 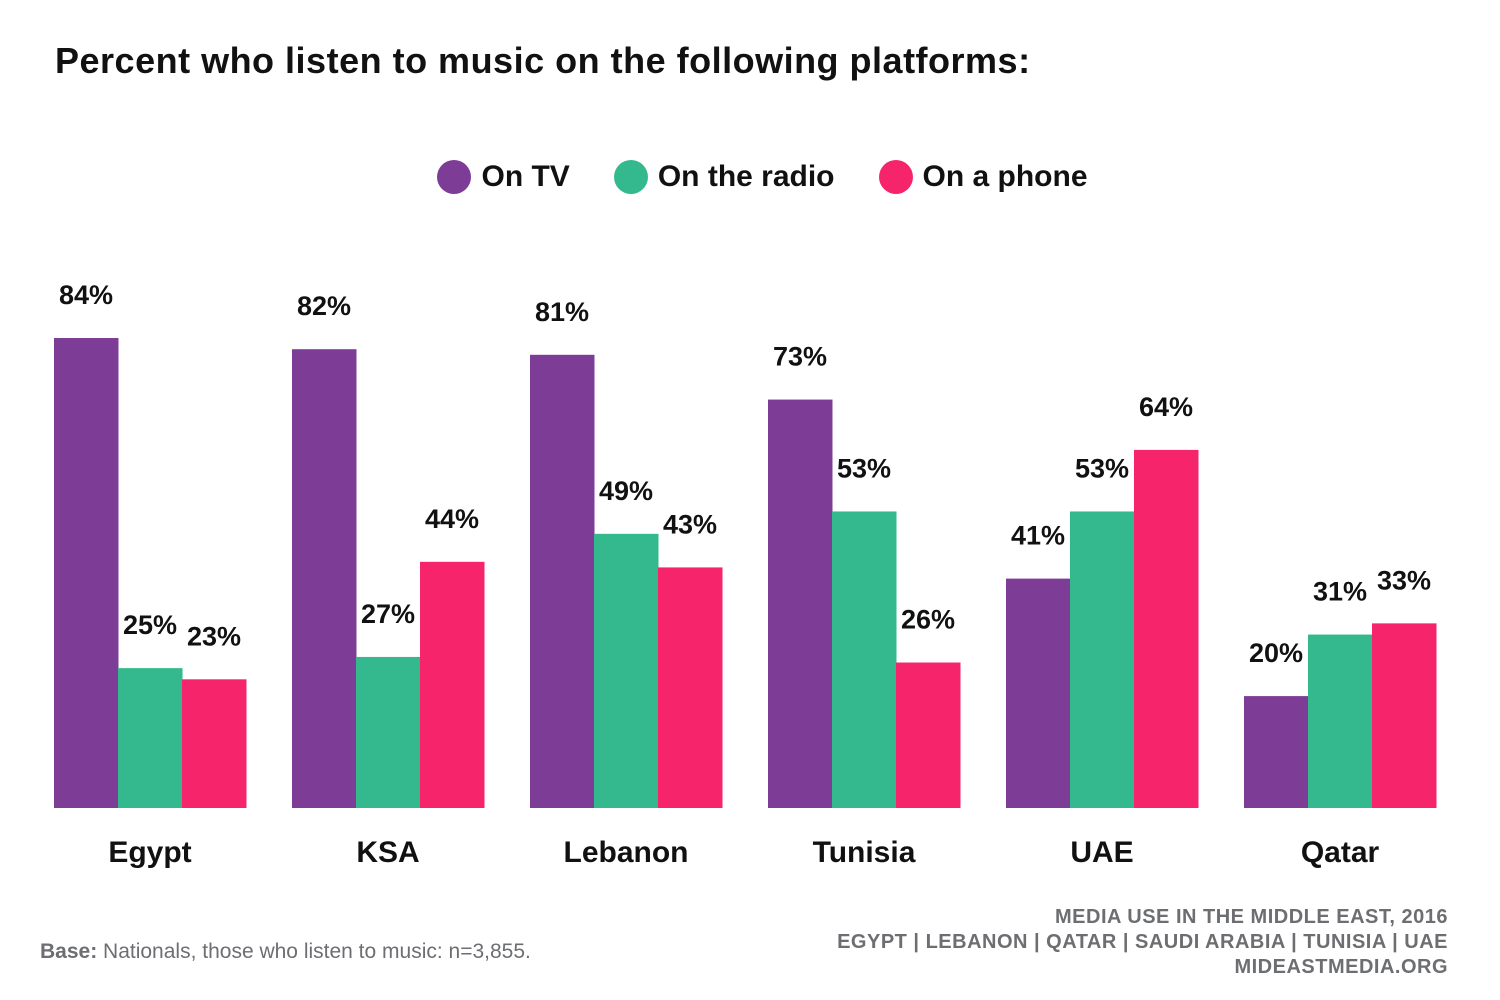 What do you see at coordinates (1101, 852) in the screenshot?
I see `category-label-uae: UAE` at bounding box center [1101, 852].